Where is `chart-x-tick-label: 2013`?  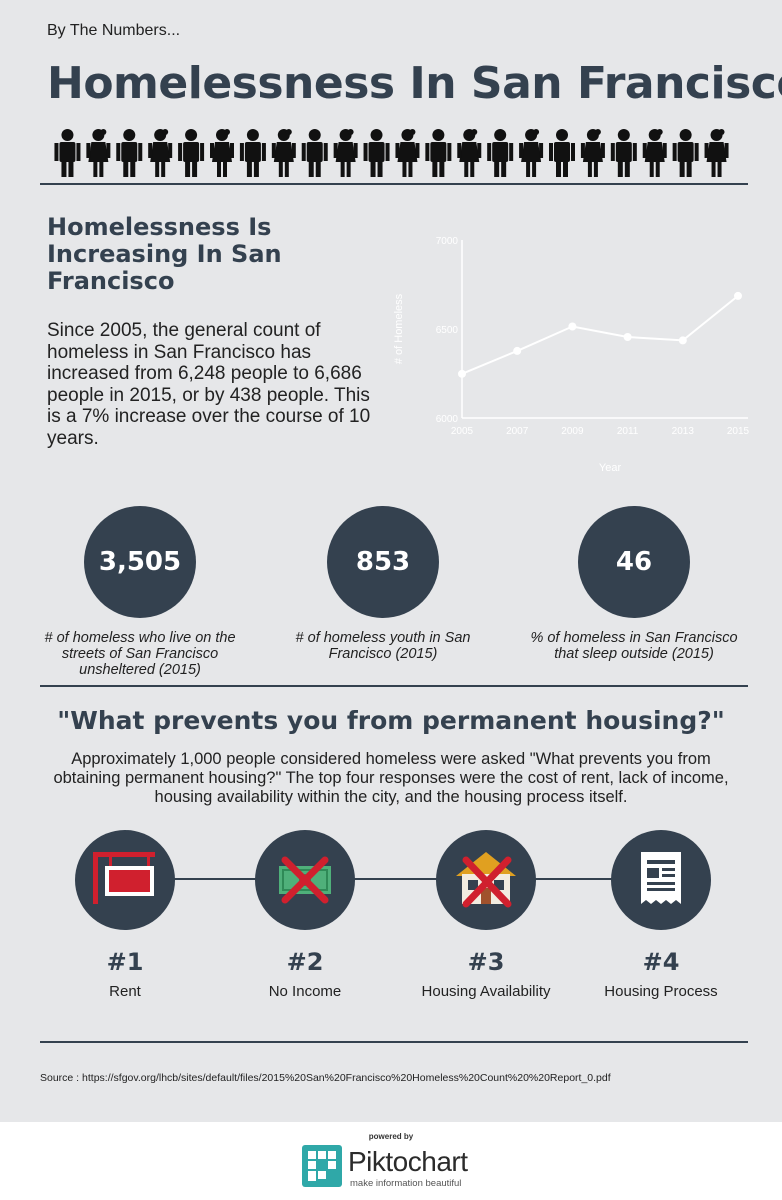 chart-x-tick-label: 2013 is located at coordinates (683, 431).